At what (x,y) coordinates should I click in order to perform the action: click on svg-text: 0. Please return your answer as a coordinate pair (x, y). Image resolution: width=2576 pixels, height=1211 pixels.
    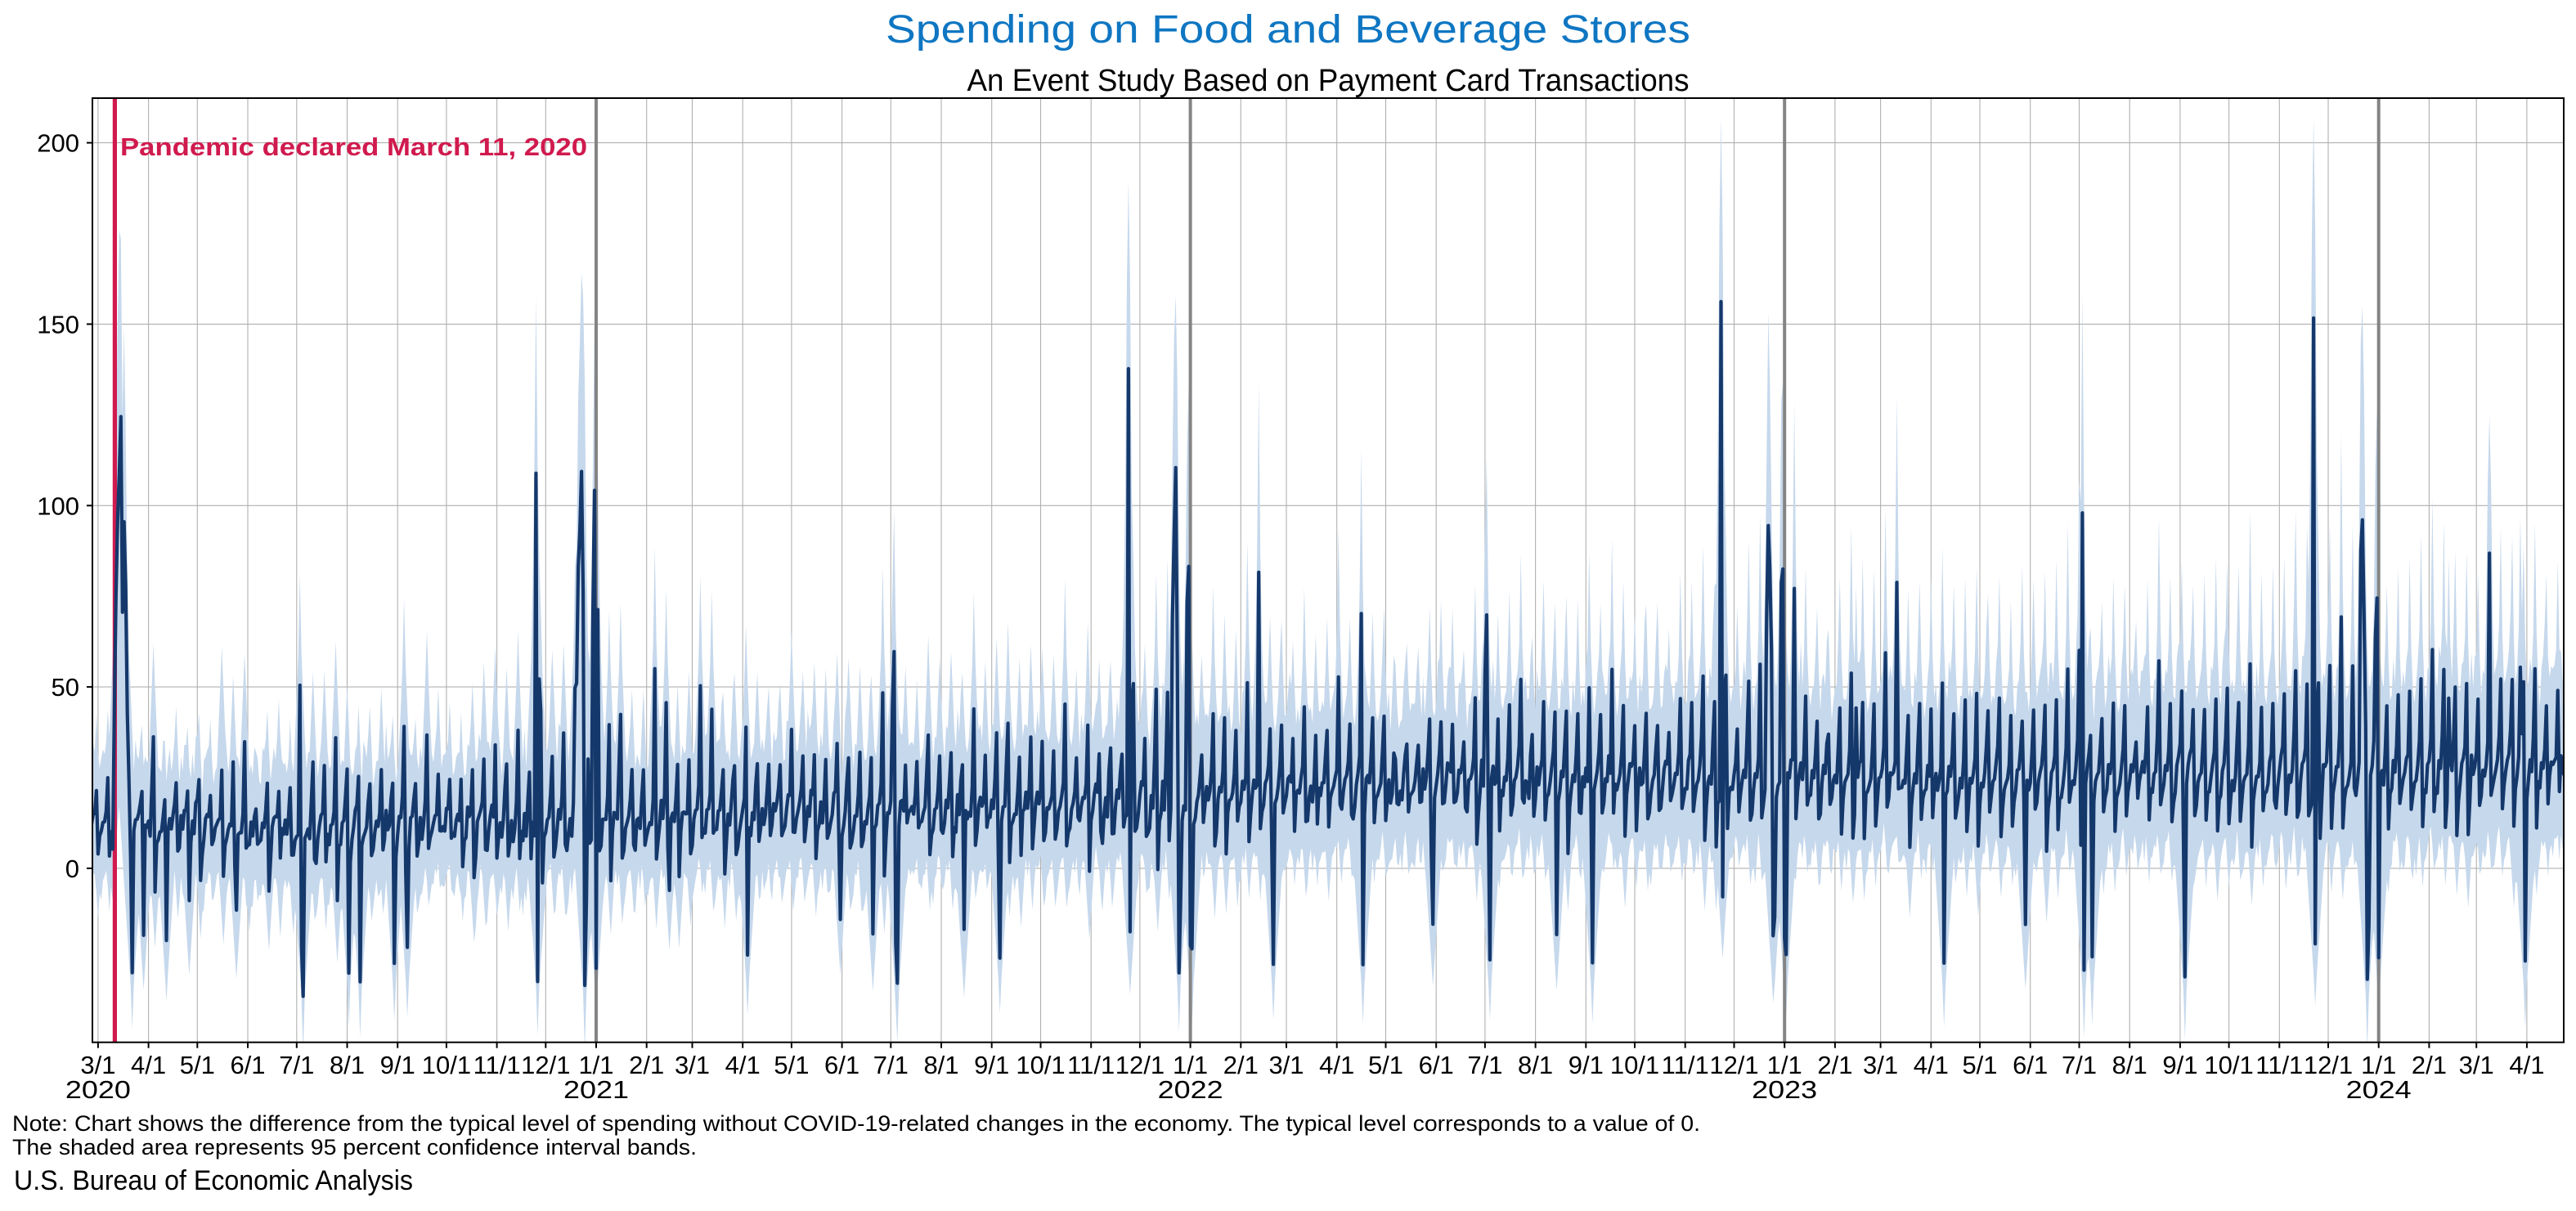
    Looking at the image, I should click on (72, 868).